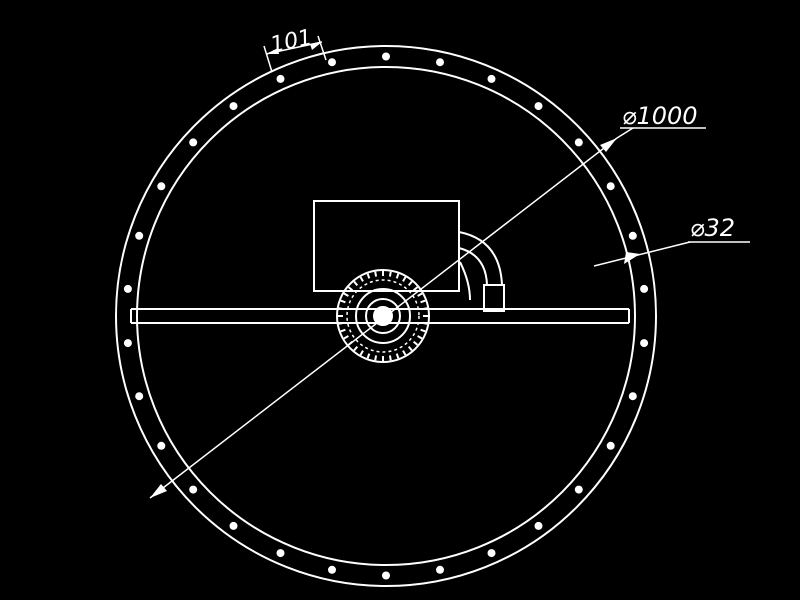 This screenshot has width=800, height=600. I want to click on diameter-arrow-top, so click(608, 145).